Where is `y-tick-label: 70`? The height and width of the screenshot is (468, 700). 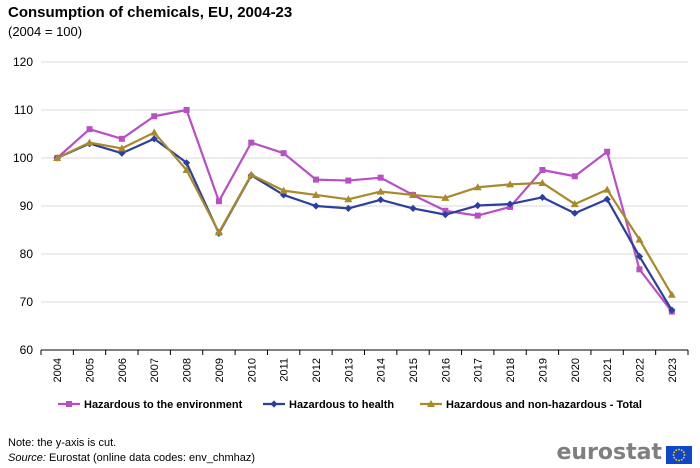
y-tick-label: 70 is located at coordinates (27, 302).